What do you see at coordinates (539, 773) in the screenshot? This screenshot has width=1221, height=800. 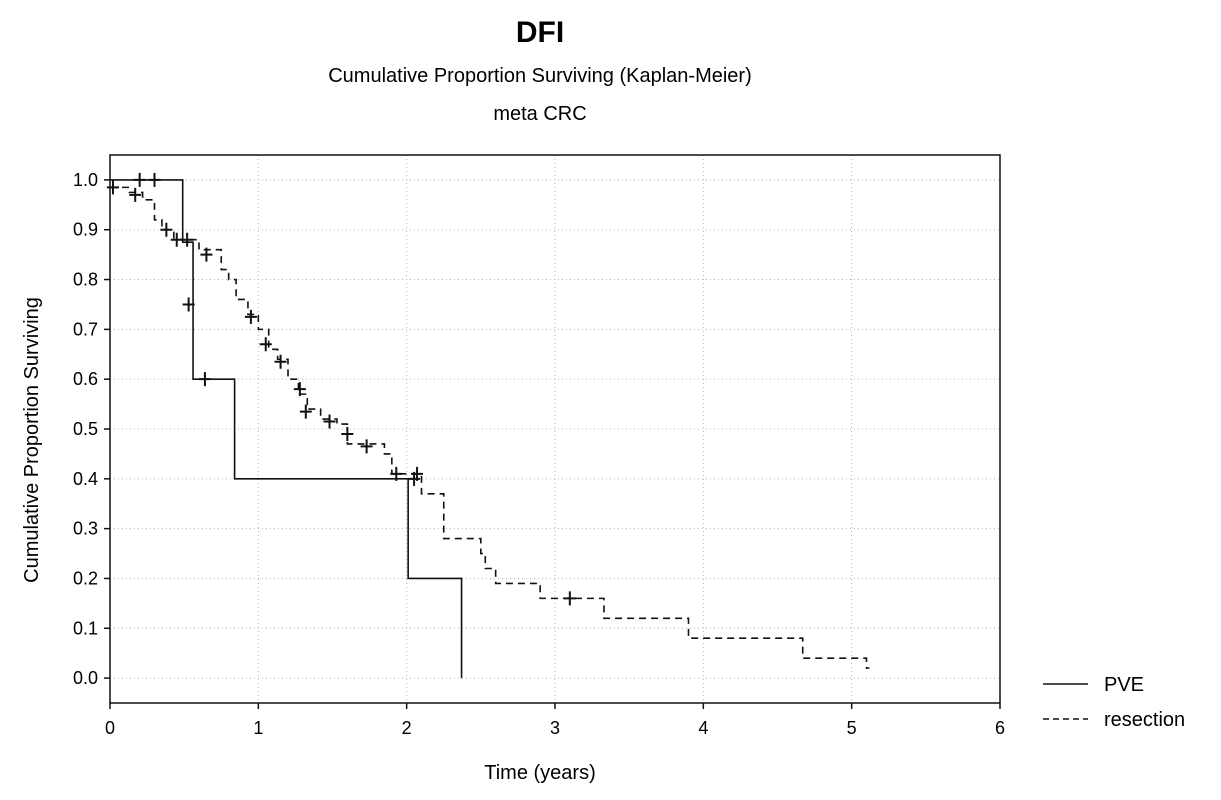 I see `x-axis-title: Time (years)` at bounding box center [539, 773].